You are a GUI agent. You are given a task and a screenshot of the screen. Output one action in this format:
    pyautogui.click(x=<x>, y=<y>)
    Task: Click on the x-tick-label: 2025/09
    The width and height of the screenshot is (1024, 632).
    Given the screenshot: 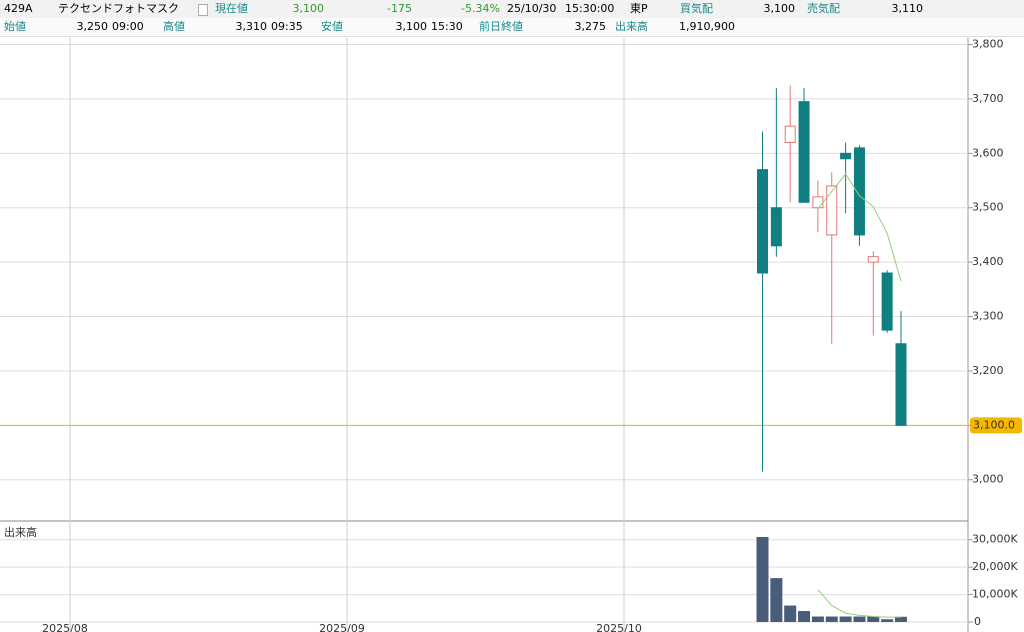 What is the action you would take?
    pyautogui.click(x=342, y=627)
    